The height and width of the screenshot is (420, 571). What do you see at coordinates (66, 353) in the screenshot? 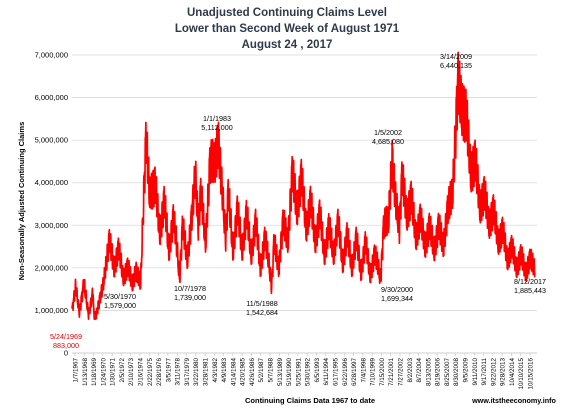
I see `y-tick-label: 0` at bounding box center [66, 353].